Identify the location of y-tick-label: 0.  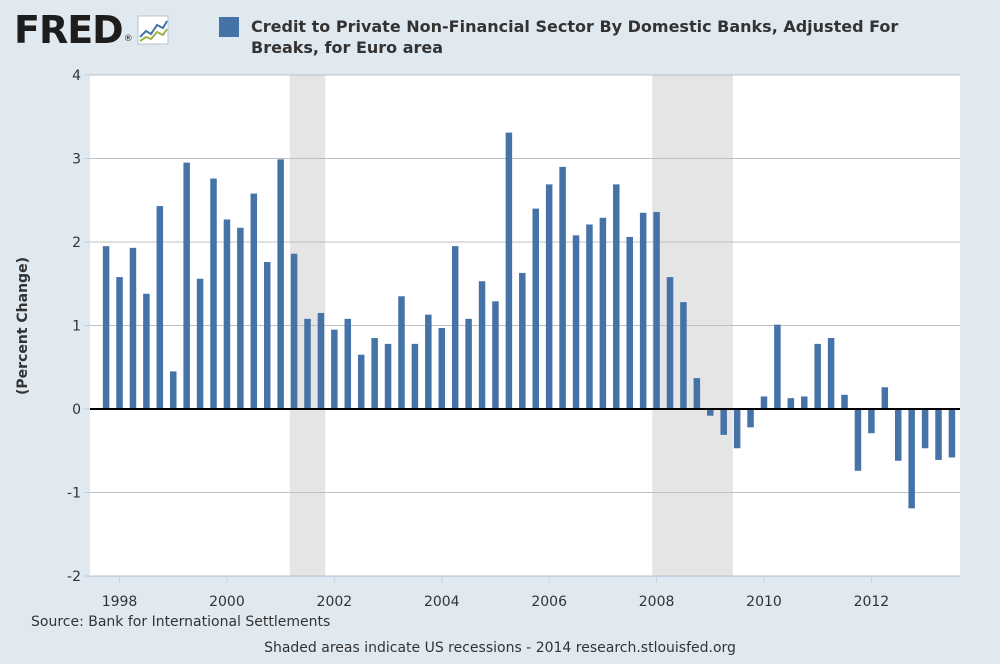
(76, 410).